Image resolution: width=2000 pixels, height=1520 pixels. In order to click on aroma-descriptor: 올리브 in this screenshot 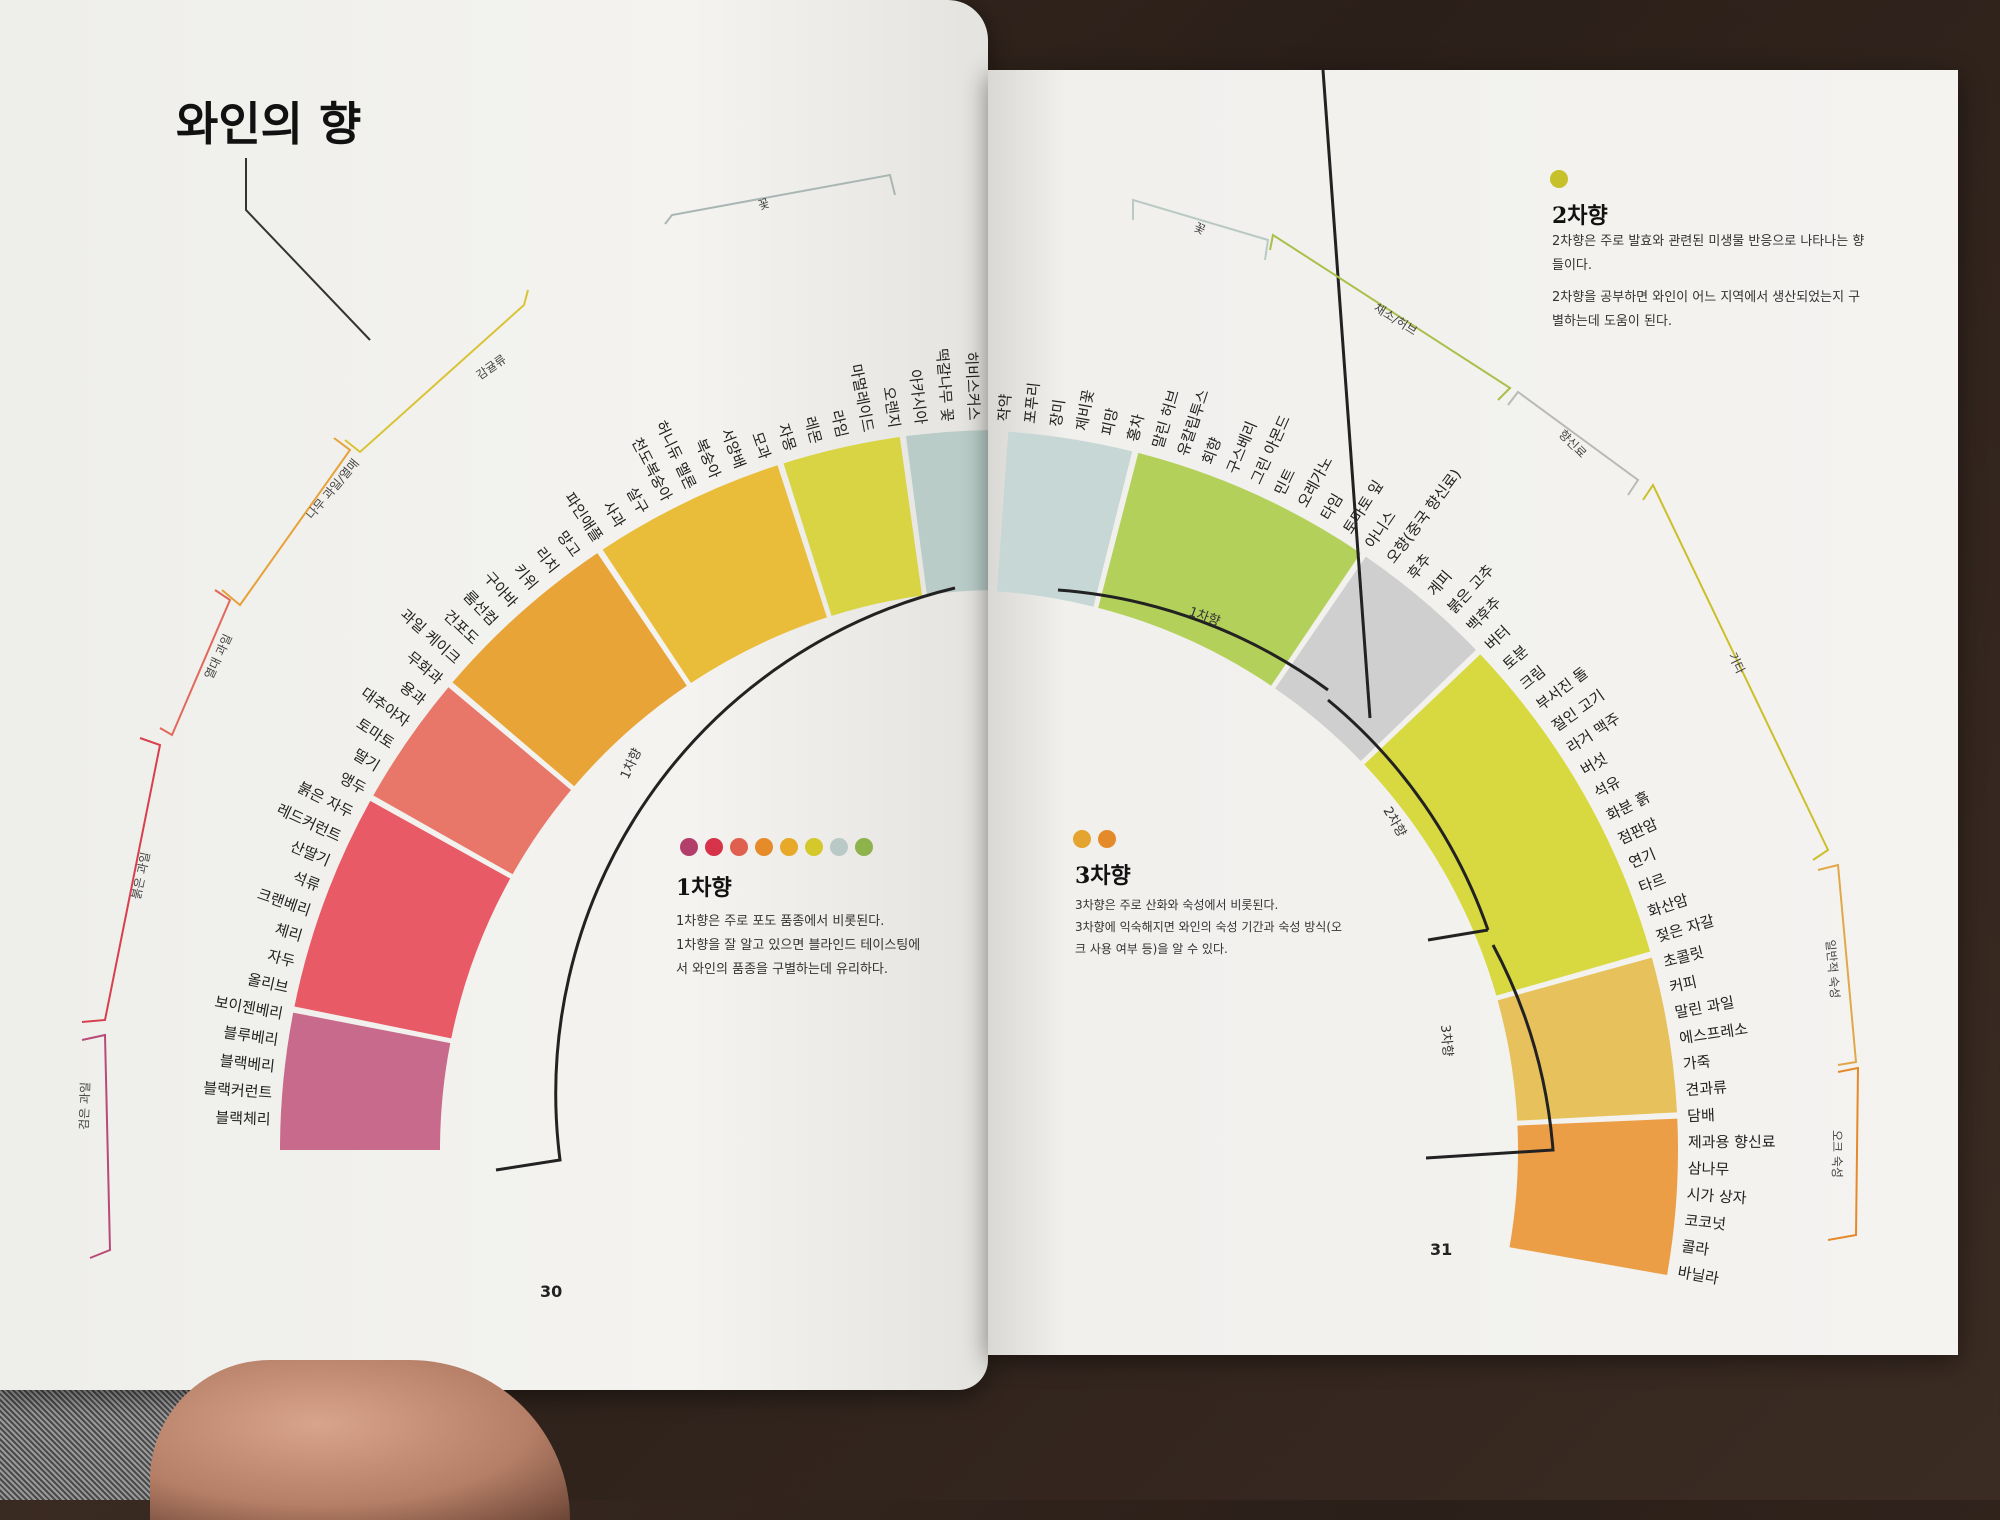, I will do `click(268, 983)`.